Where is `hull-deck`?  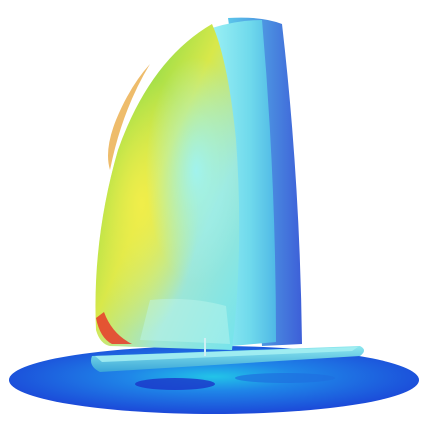
hull-deck is located at coordinates (226, 354).